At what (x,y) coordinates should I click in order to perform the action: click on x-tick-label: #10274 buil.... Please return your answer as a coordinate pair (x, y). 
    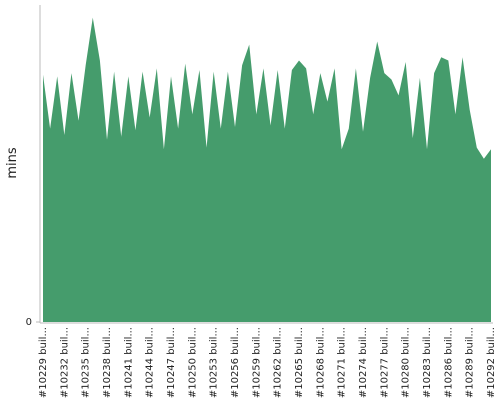
    Looking at the image, I should click on (363, 362).